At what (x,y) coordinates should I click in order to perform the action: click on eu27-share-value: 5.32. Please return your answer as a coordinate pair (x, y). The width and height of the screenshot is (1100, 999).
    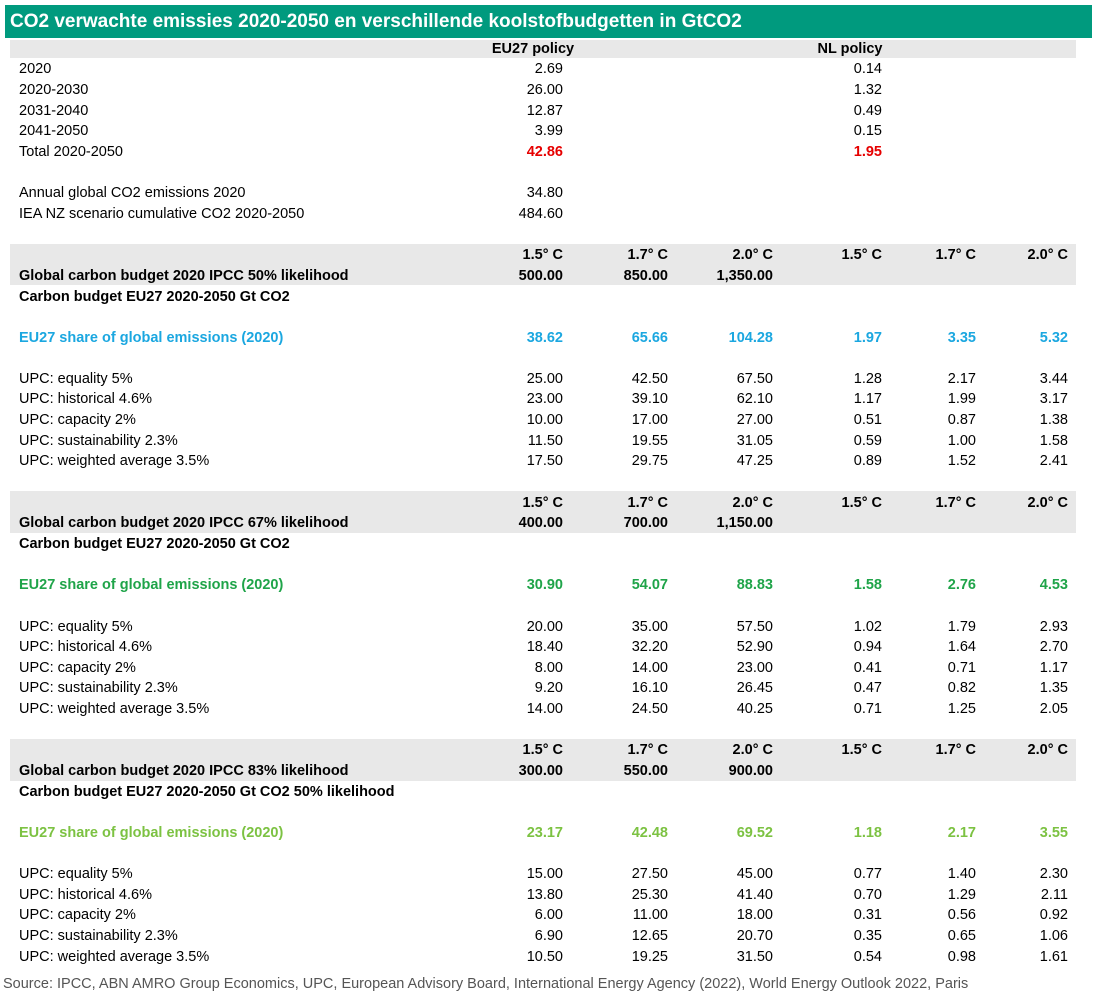
    Looking at the image, I should click on (1053, 338).